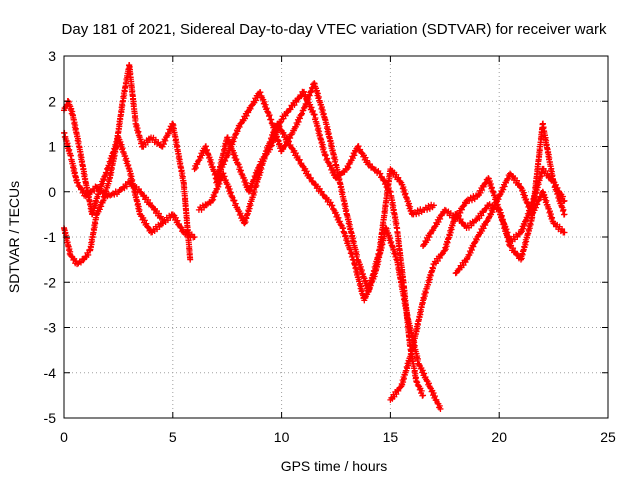 This screenshot has height=480, width=640. Describe the element at coordinates (50, 282) in the screenshot. I see `y-tick-label: -2` at that location.